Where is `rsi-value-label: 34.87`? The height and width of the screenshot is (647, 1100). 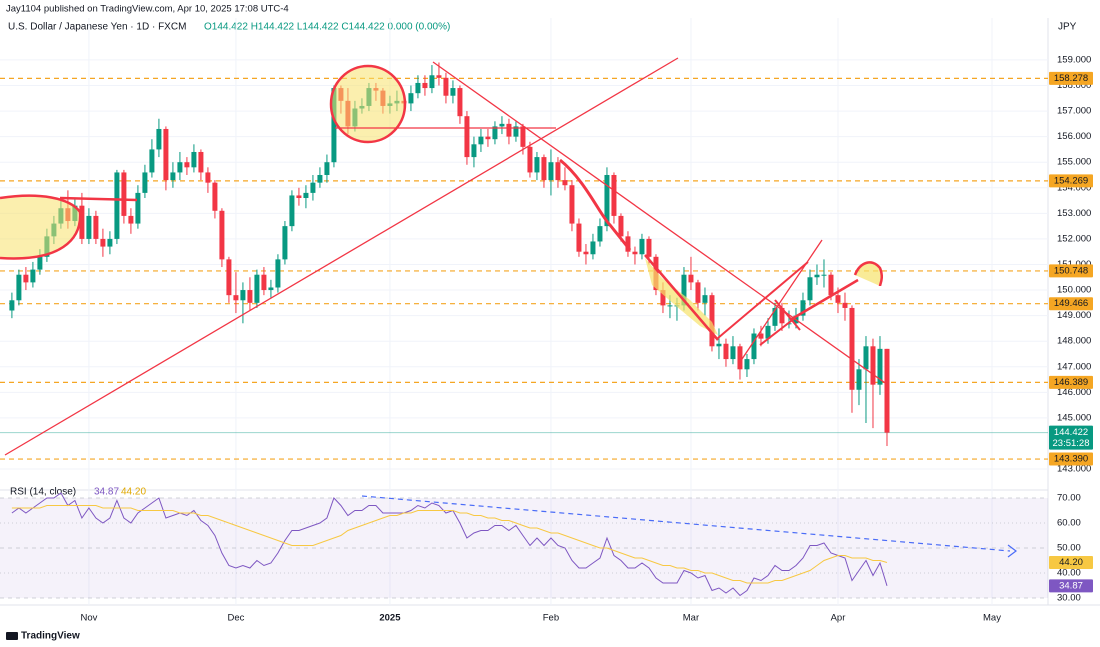 rsi-value-label: 34.87 is located at coordinates (1071, 585).